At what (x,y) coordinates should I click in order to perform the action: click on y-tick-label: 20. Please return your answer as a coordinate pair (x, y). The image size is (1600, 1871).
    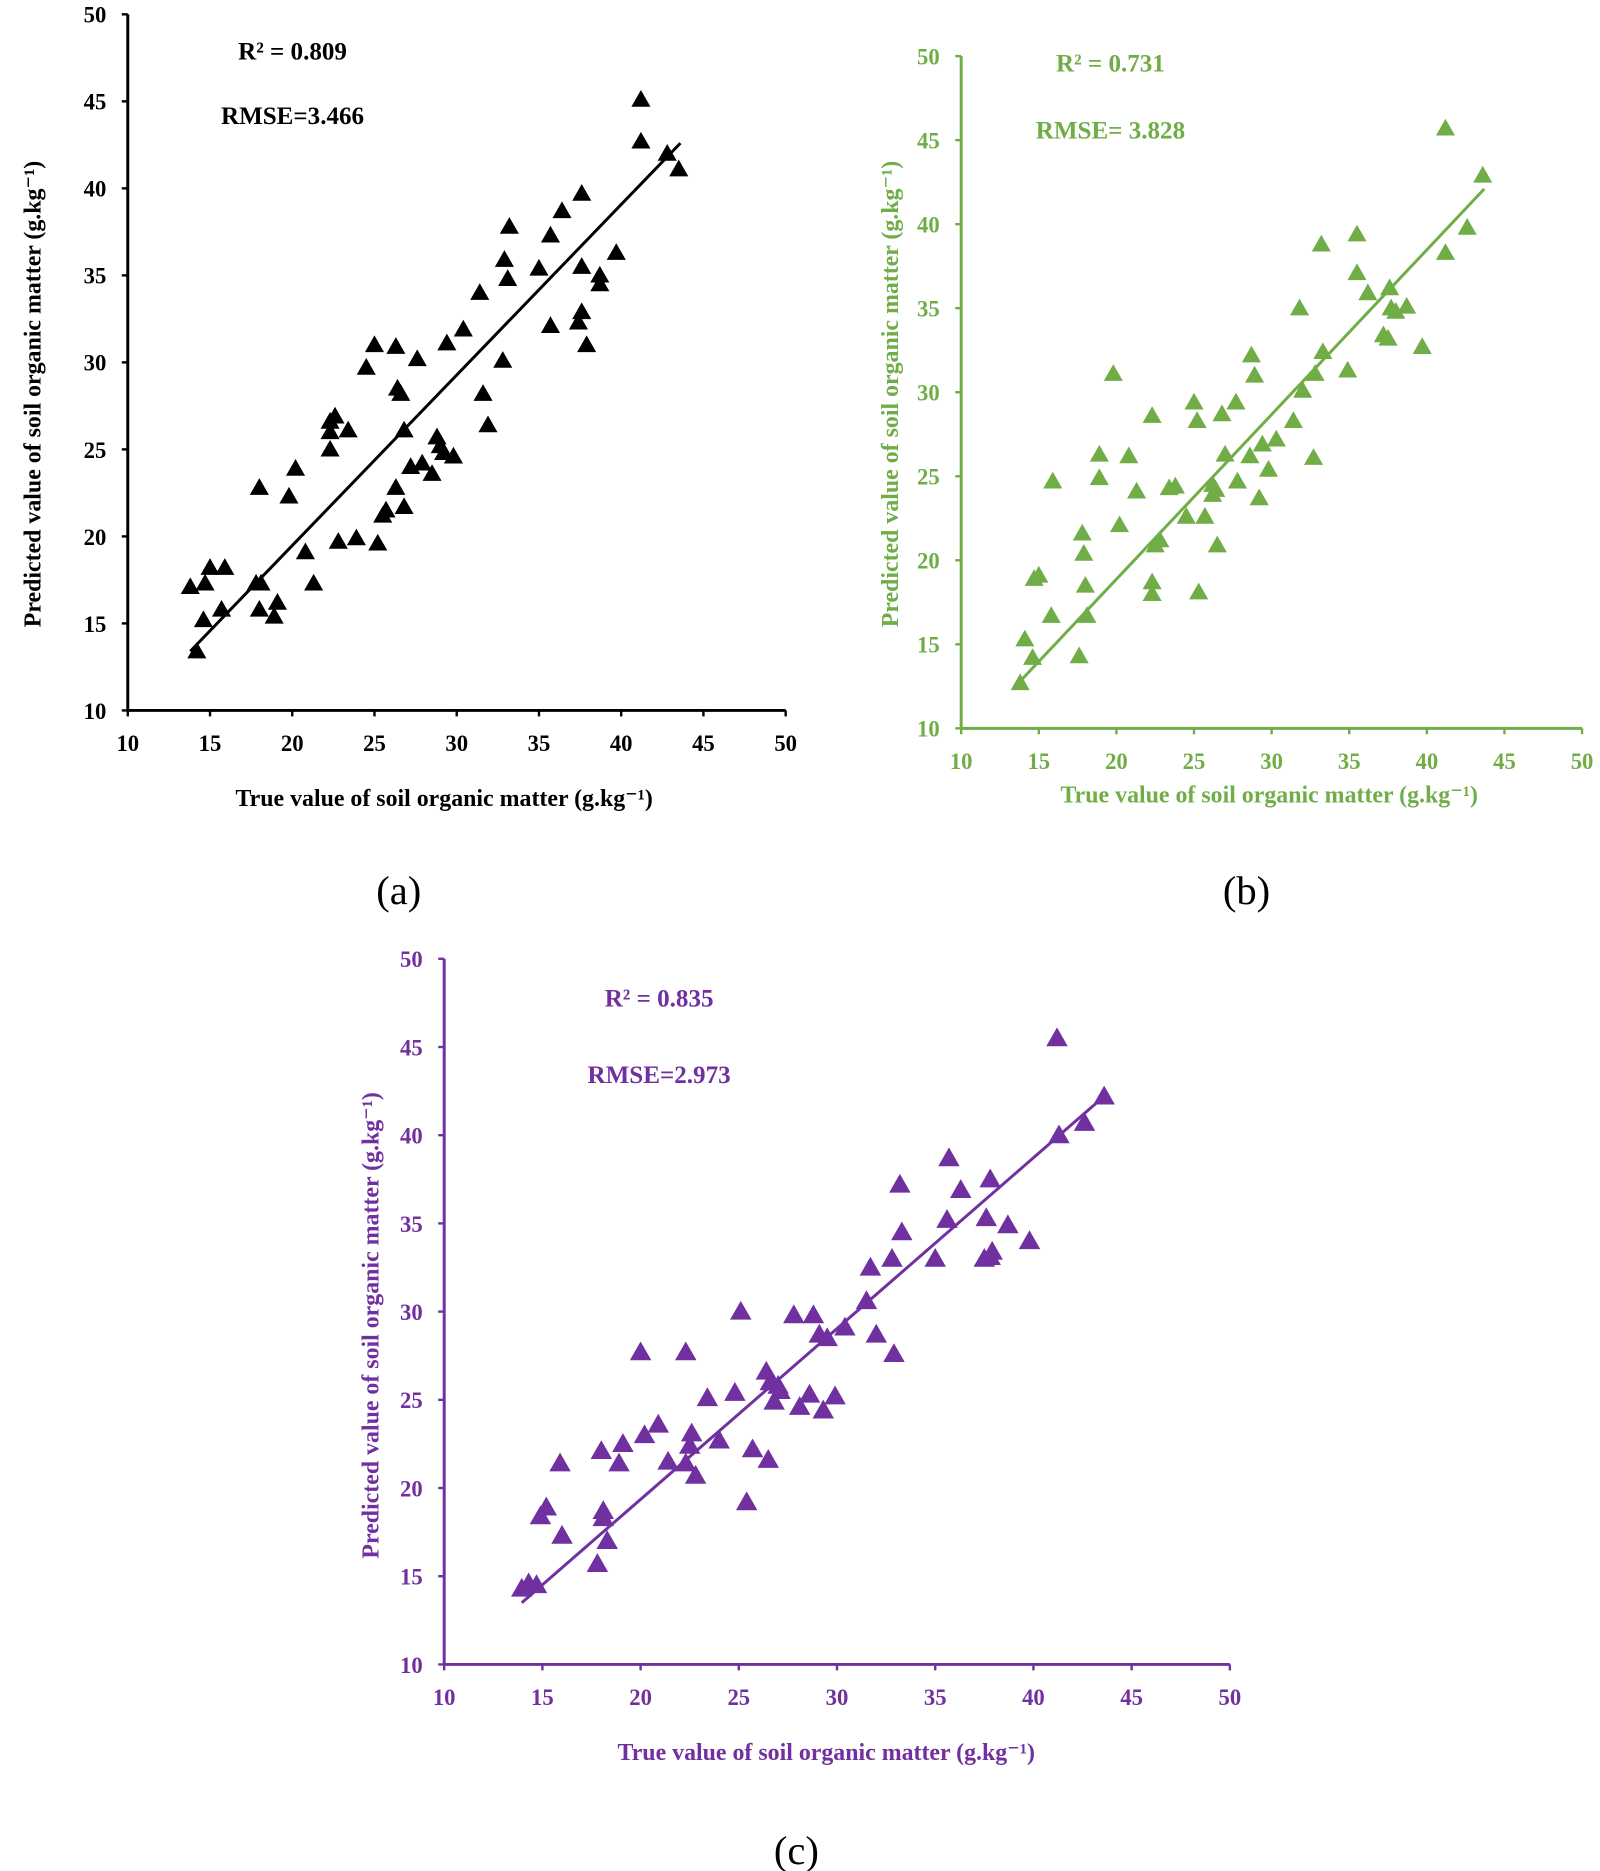
    Looking at the image, I should click on (95, 537).